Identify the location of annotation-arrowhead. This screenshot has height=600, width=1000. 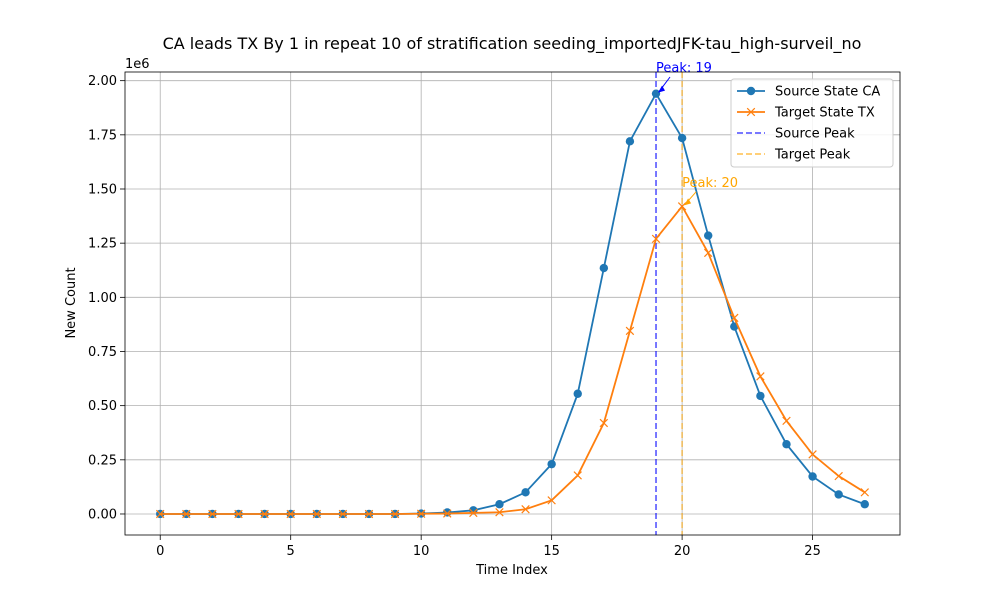
(688, 202).